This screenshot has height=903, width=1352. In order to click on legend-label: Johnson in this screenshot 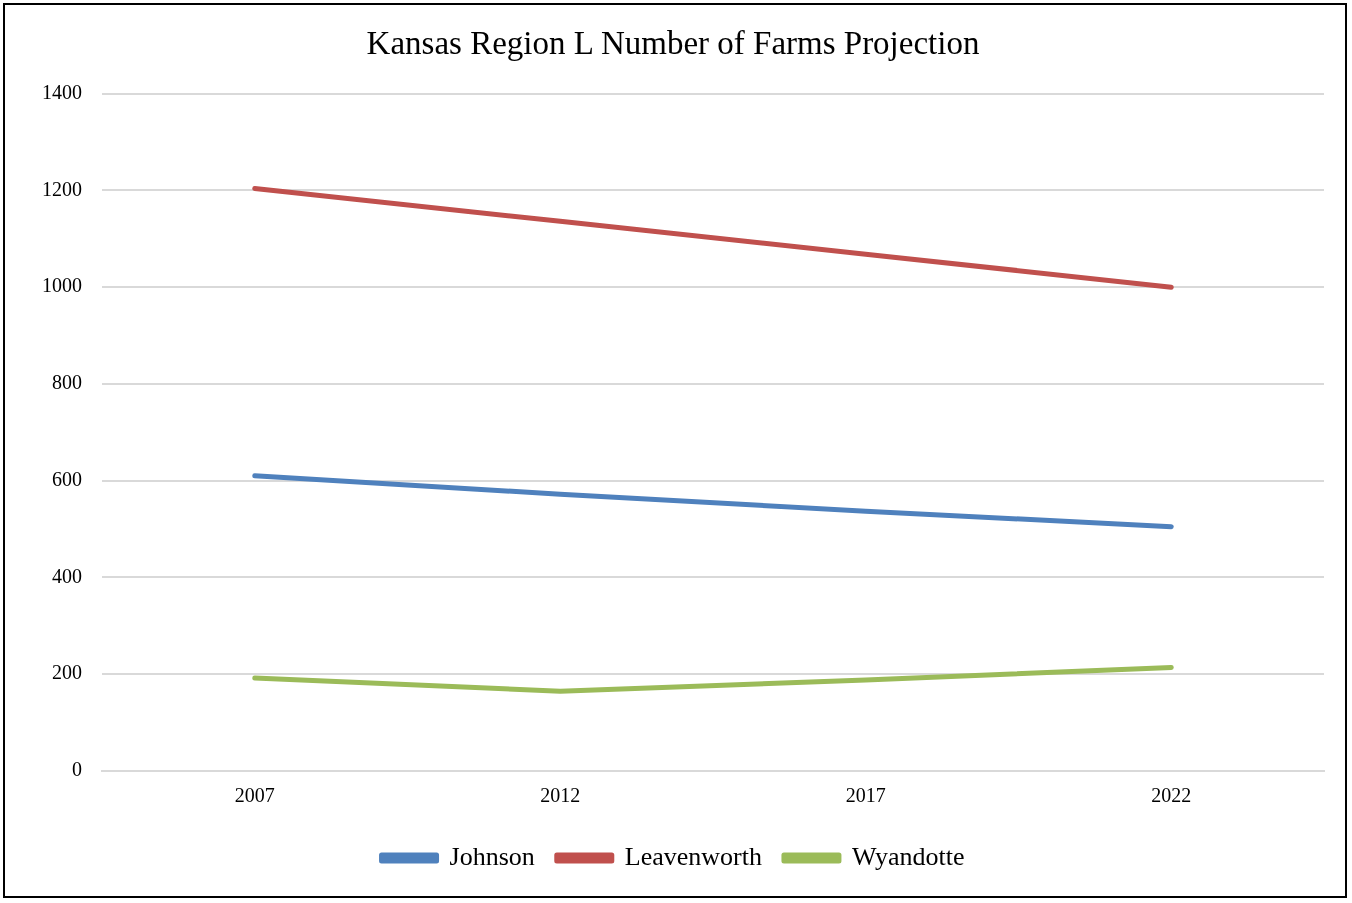, I will do `click(492, 856)`.